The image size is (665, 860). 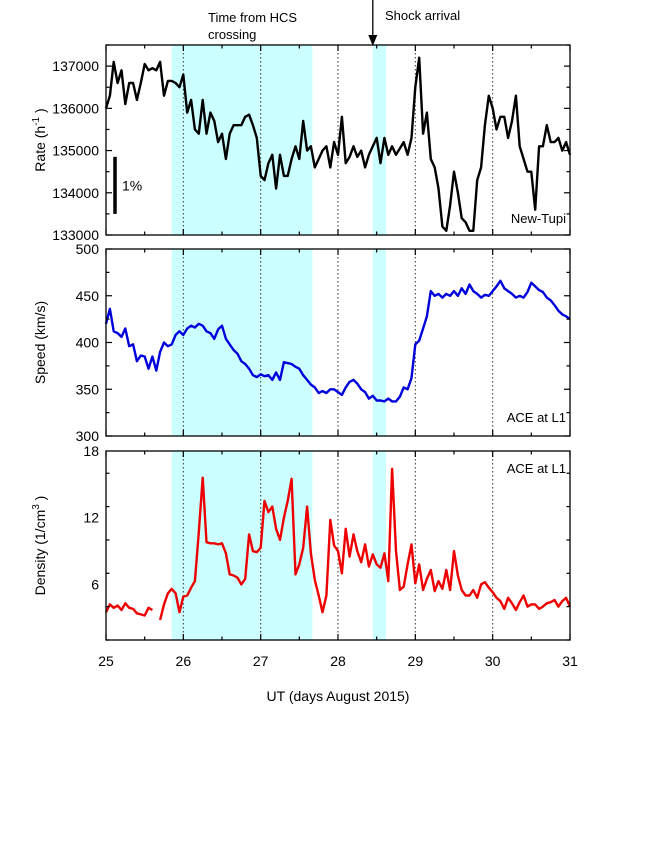 What do you see at coordinates (88, 436) in the screenshot?
I see `y-tick-label-1: 300` at bounding box center [88, 436].